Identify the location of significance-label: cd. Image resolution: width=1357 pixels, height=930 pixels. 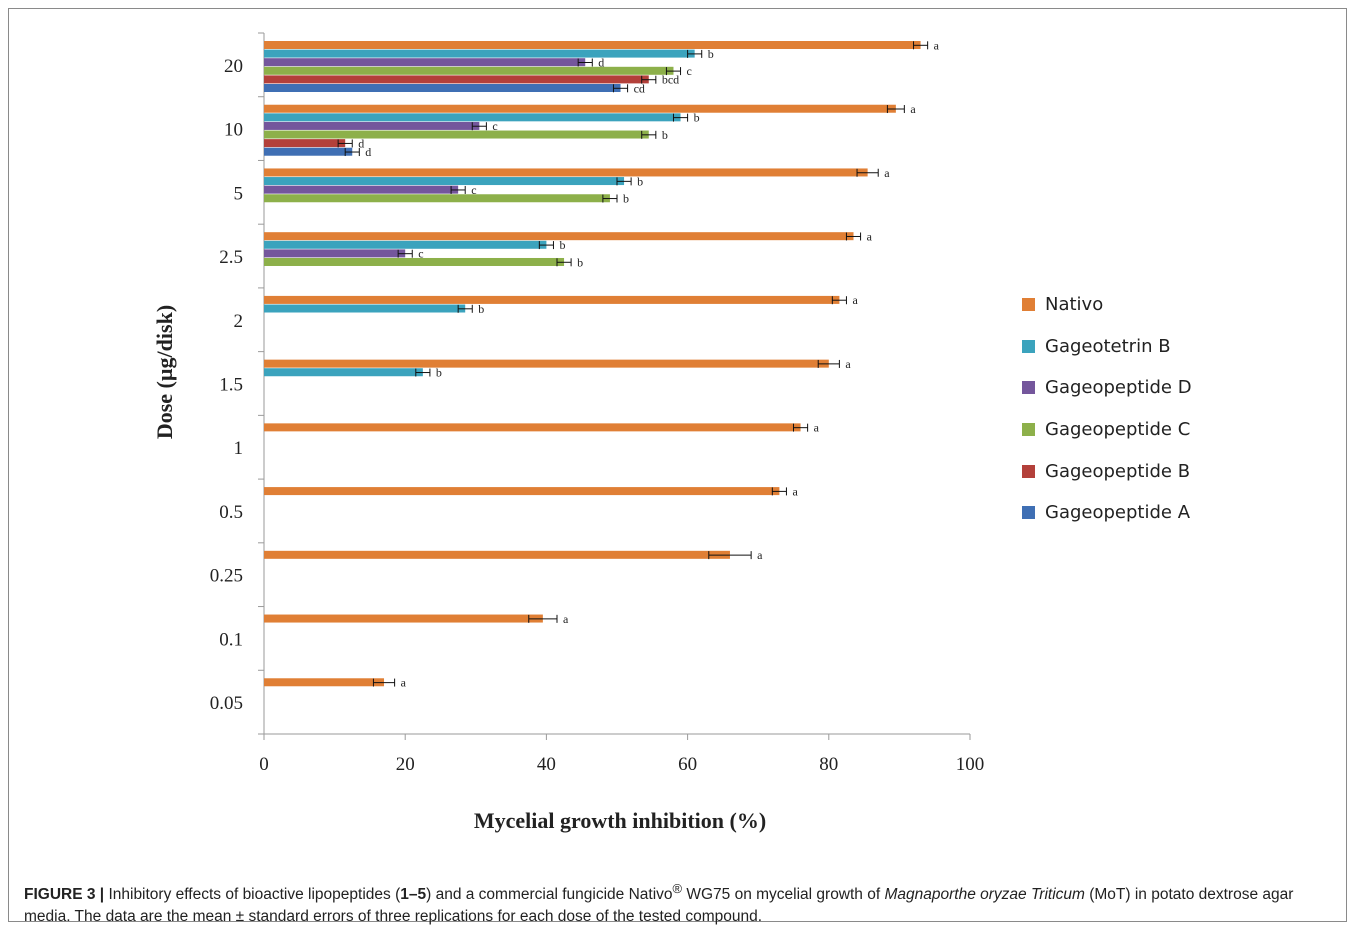
(639, 88).